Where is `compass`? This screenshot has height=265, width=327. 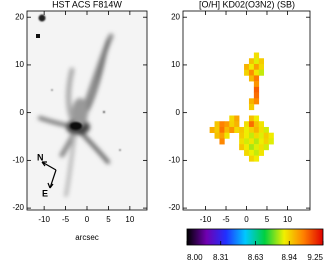 compass is located at coordinates (49, 175).